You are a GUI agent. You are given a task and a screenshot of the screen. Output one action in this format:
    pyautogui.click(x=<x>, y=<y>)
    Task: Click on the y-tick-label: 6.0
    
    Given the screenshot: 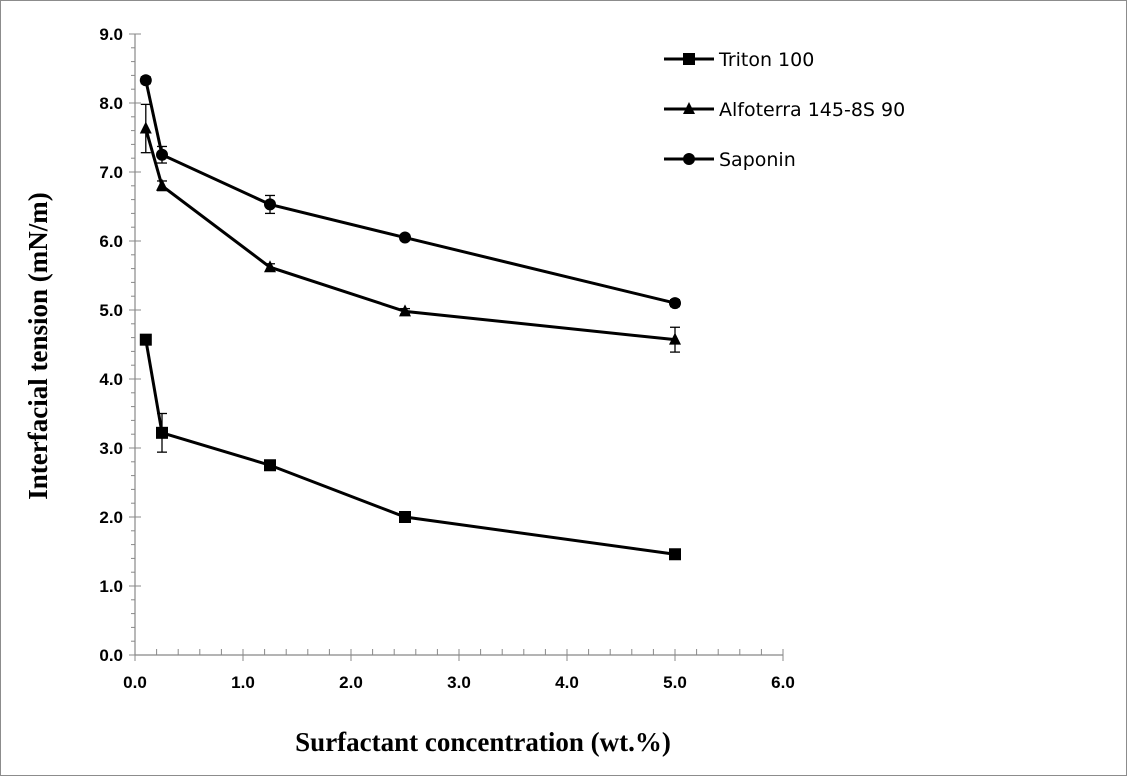 What is the action you would take?
    pyautogui.click(x=111, y=241)
    